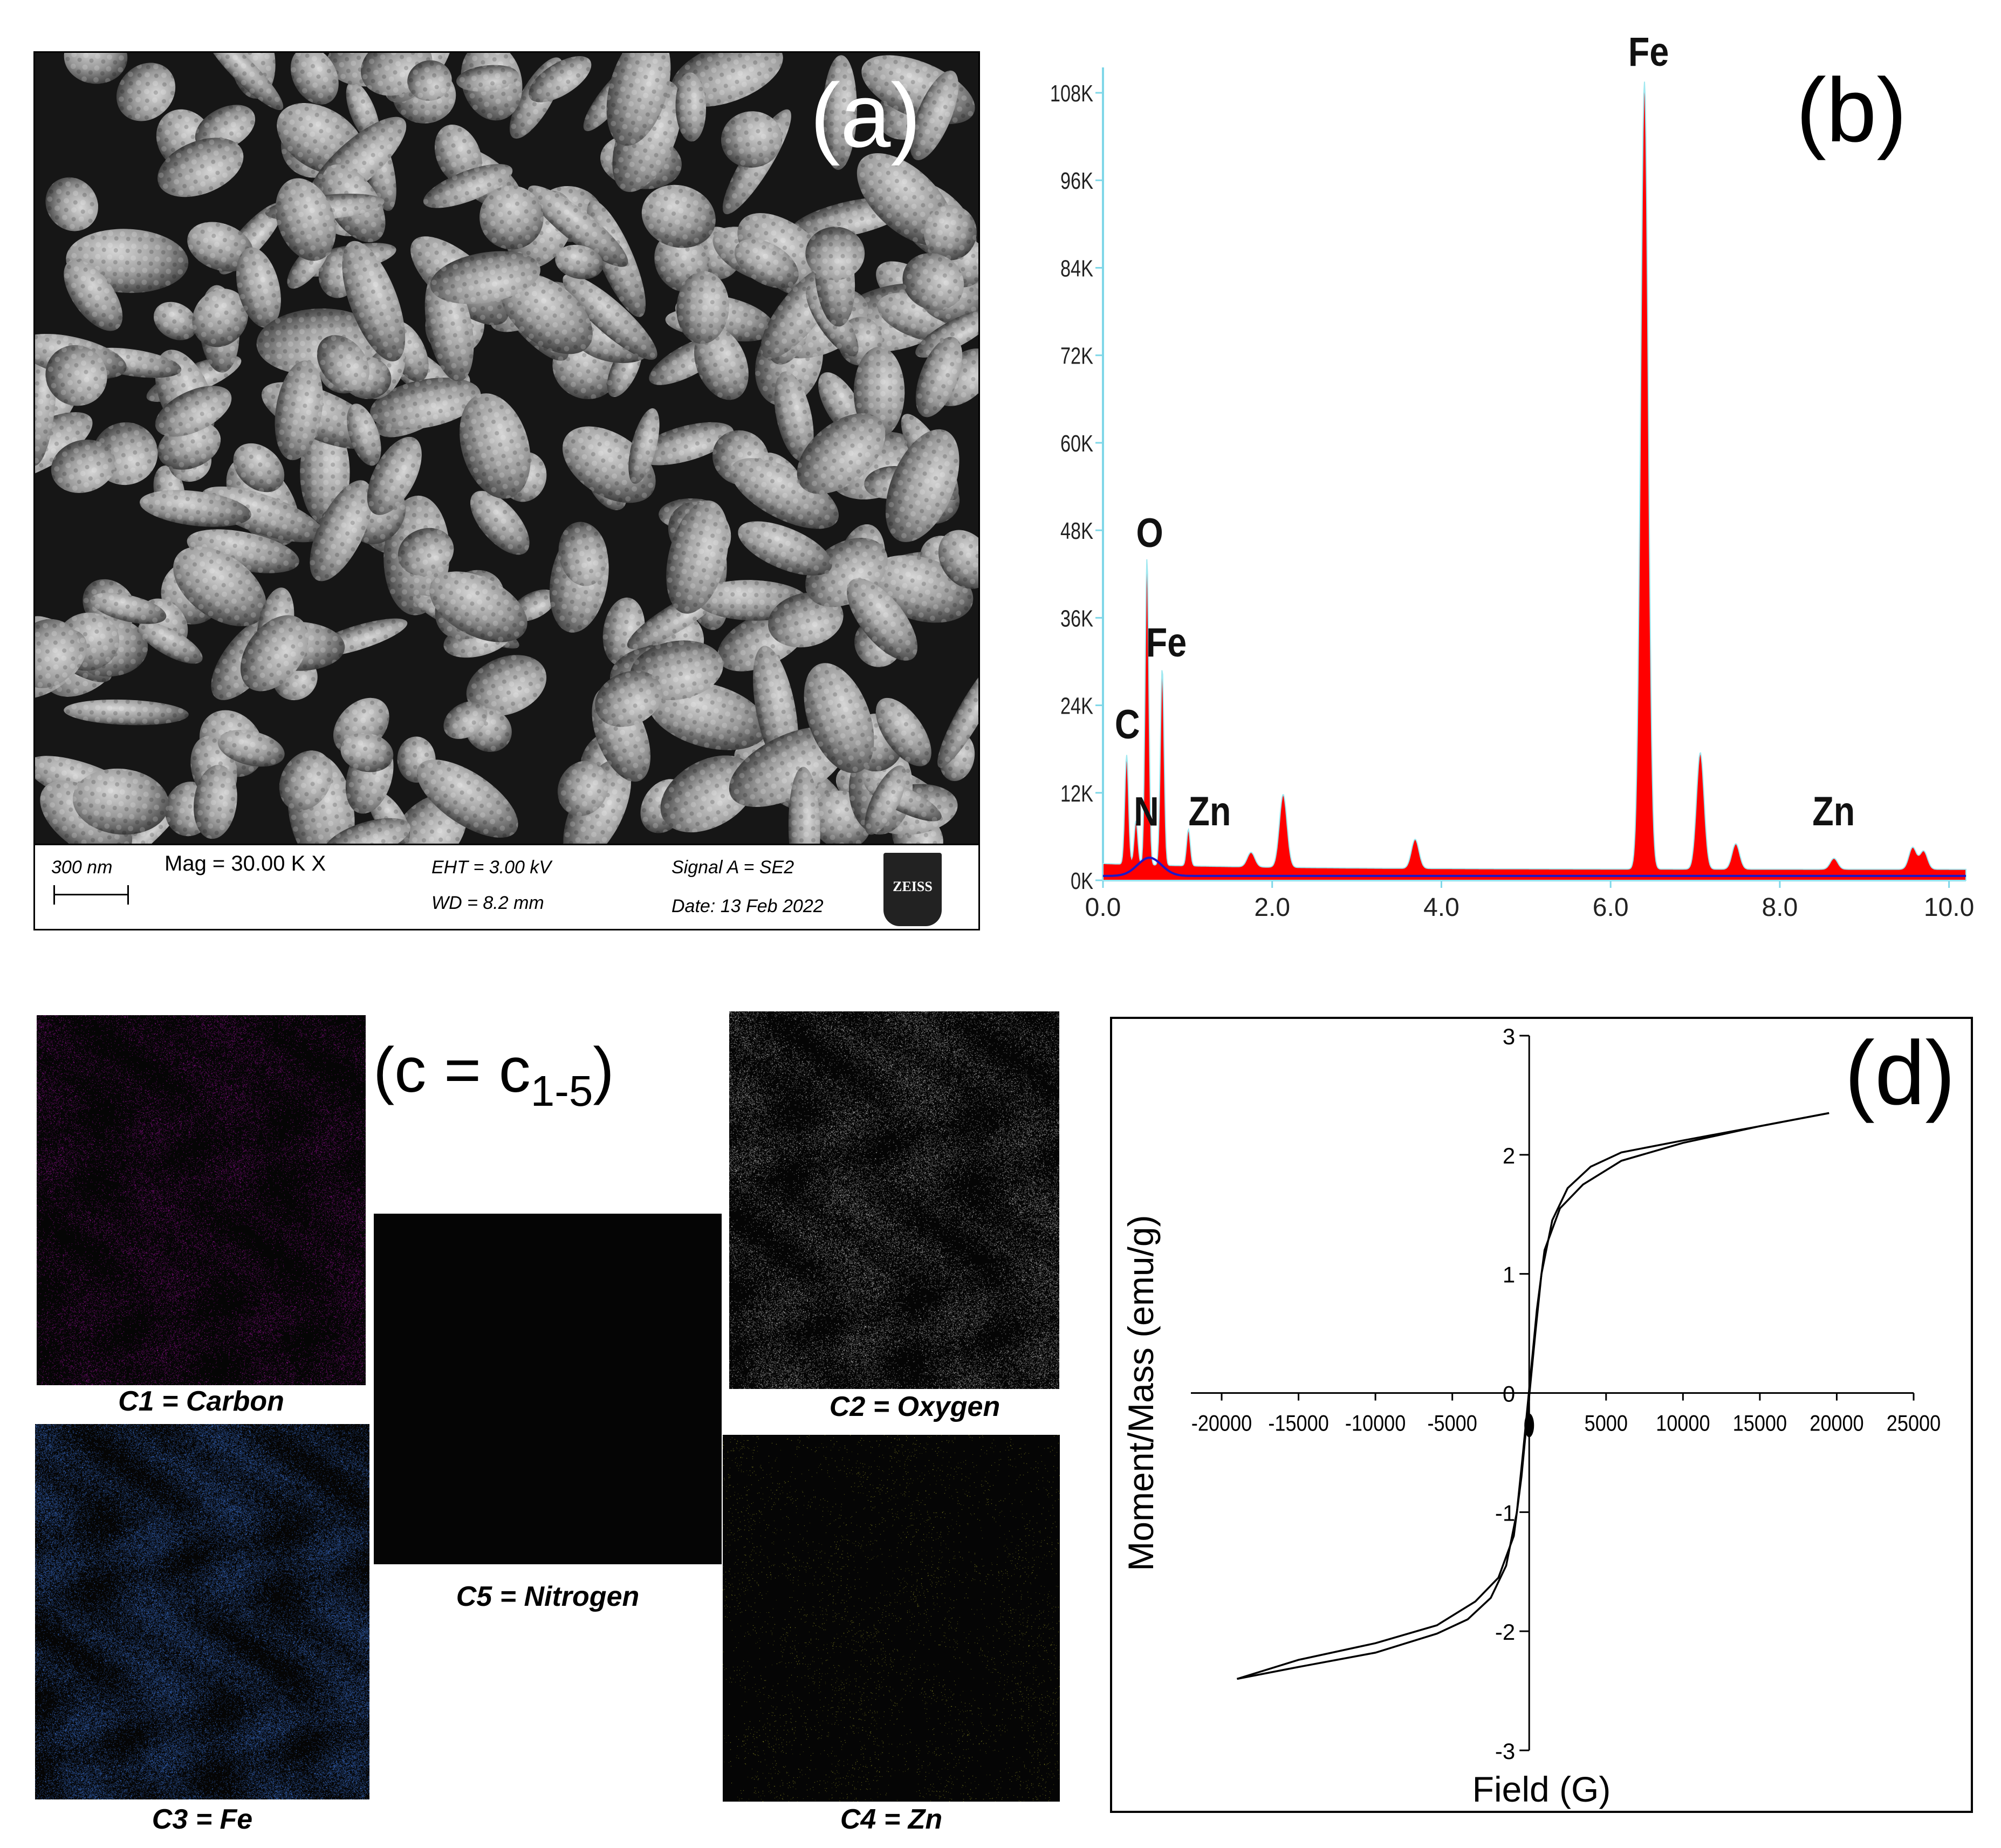  What do you see at coordinates (548, 1596) in the screenshot?
I see `map-nitrogen-label: C5 = Nitrogen` at bounding box center [548, 1596].